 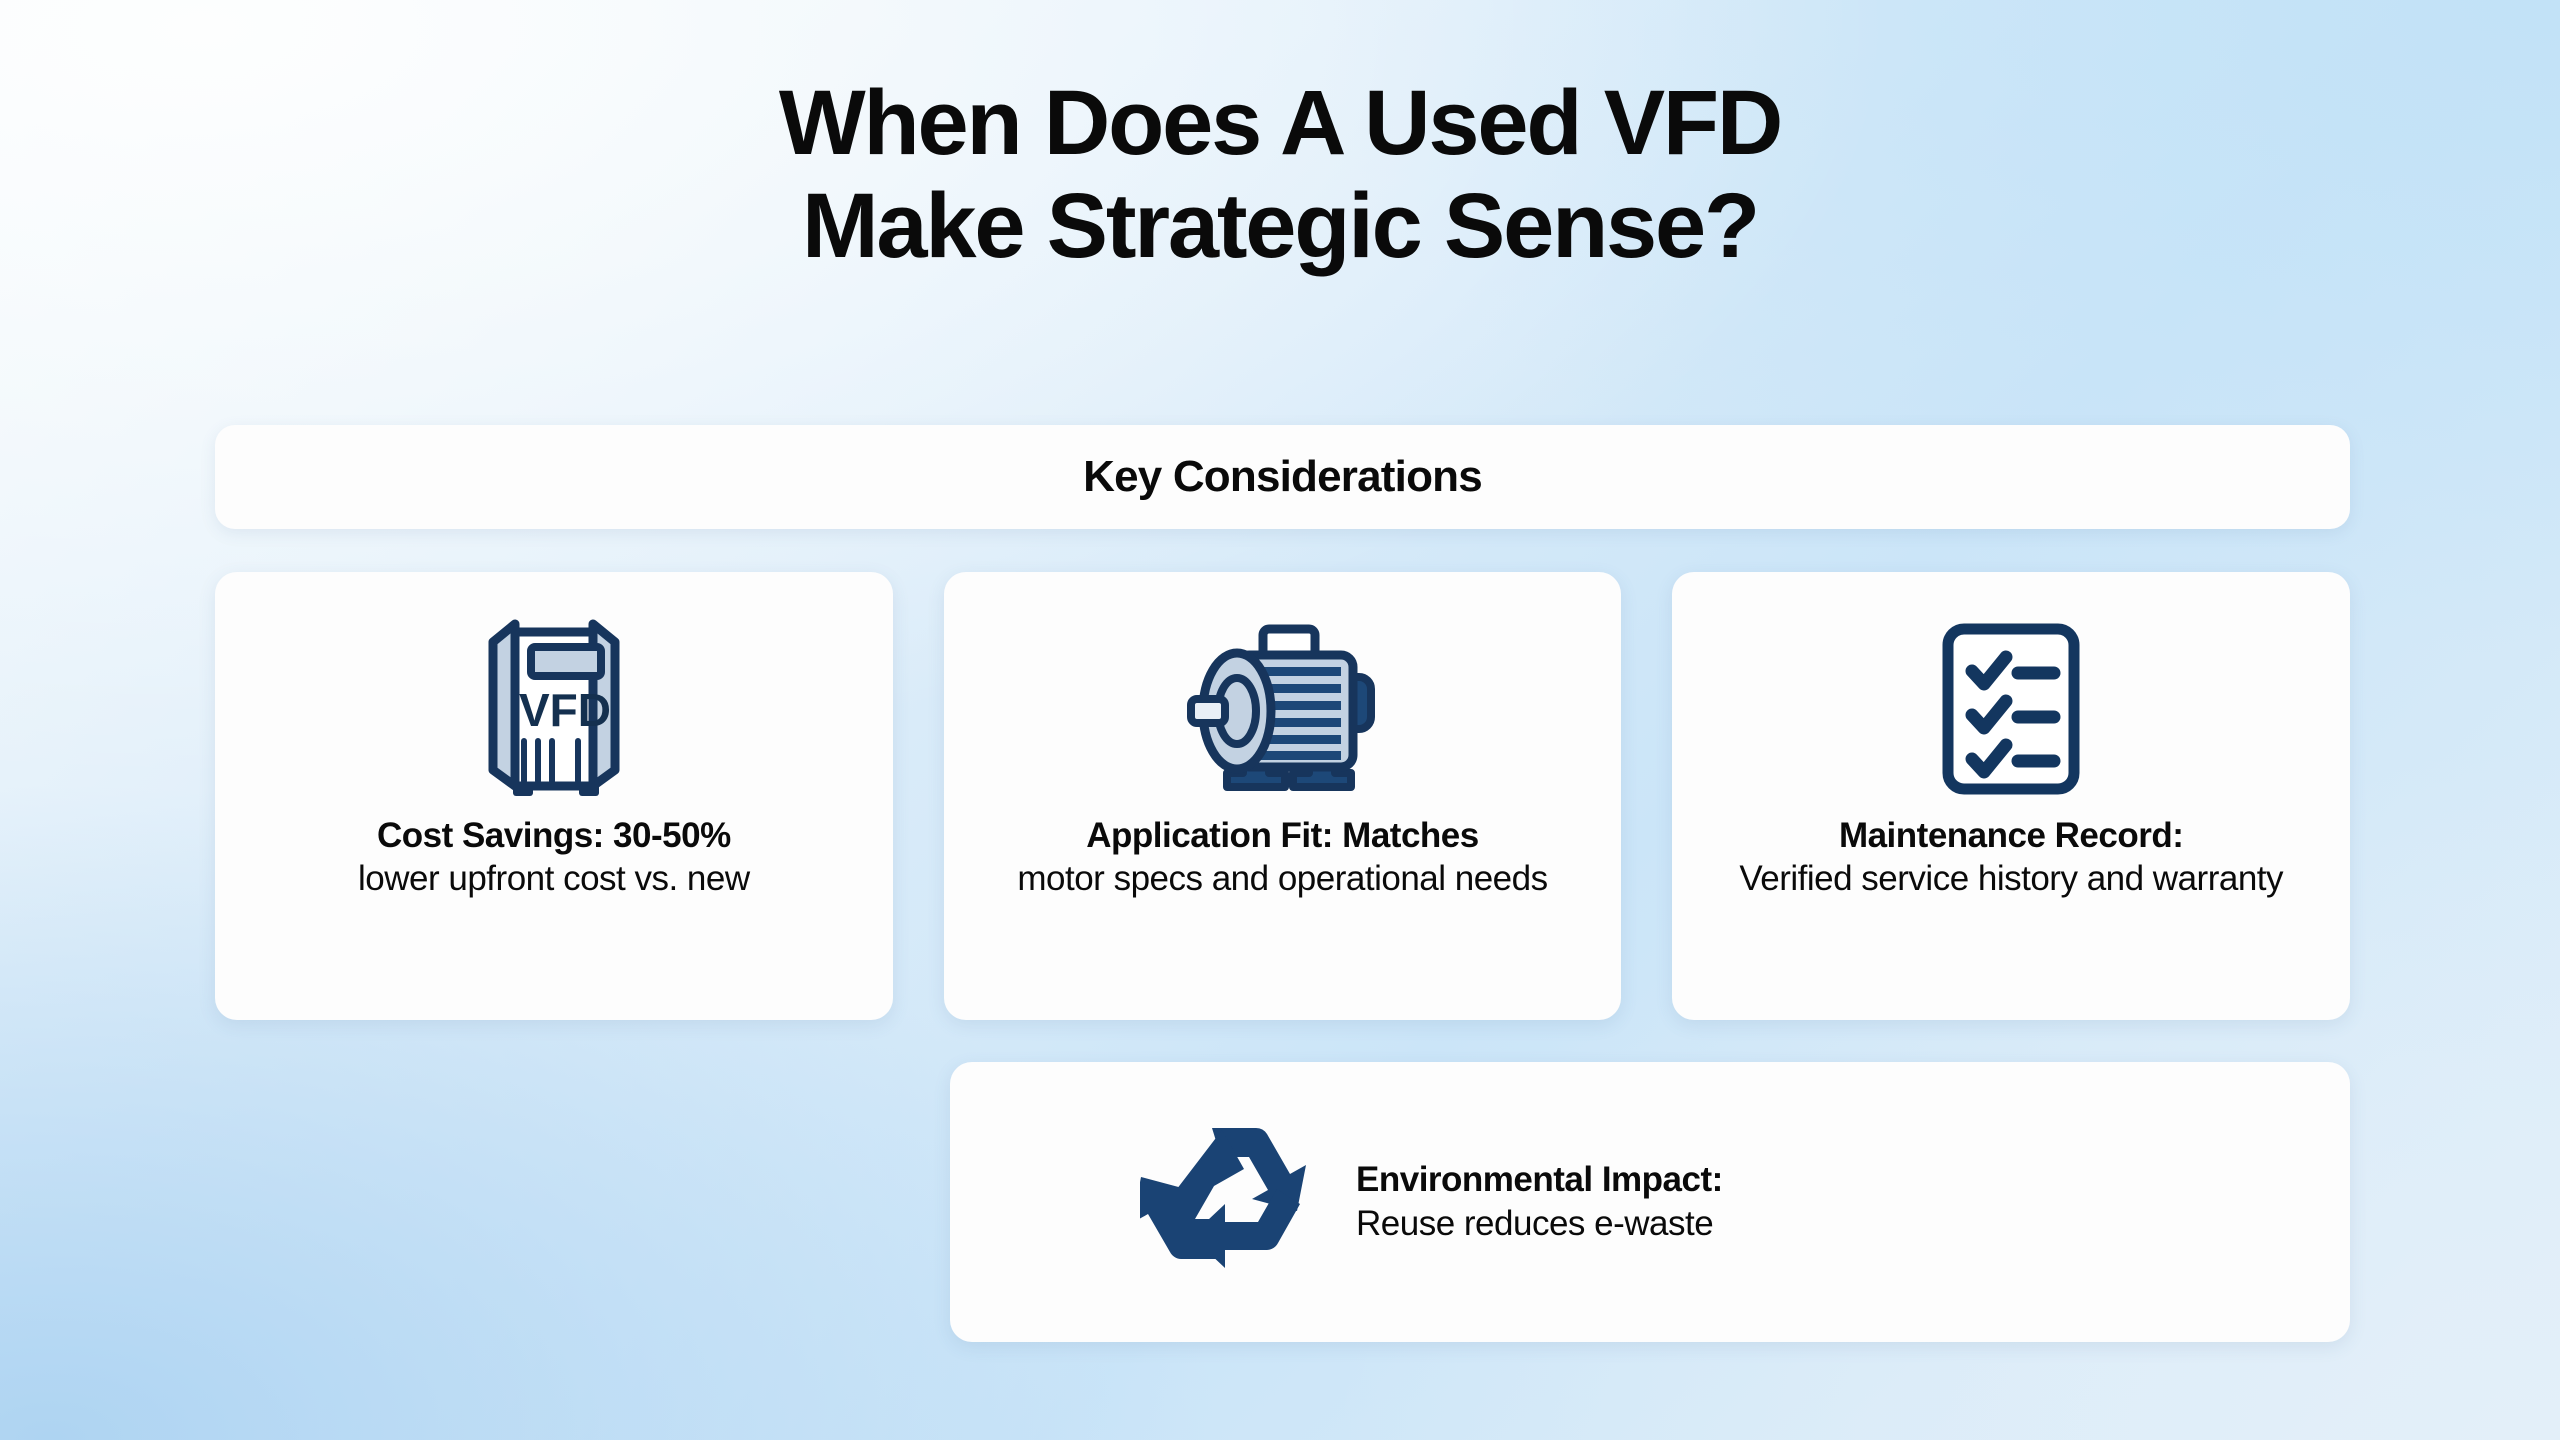 I want to click on card-environmental-impact-body: Reuse reduces e-waste, so click(x=1535, y=1223).